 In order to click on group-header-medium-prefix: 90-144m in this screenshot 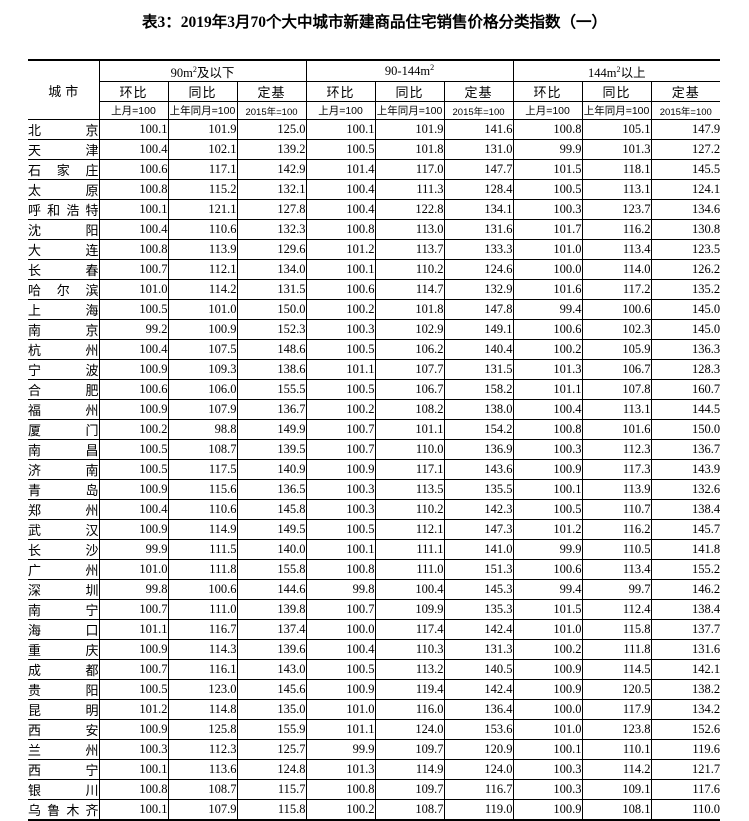, I will do `click(407, 70)`.